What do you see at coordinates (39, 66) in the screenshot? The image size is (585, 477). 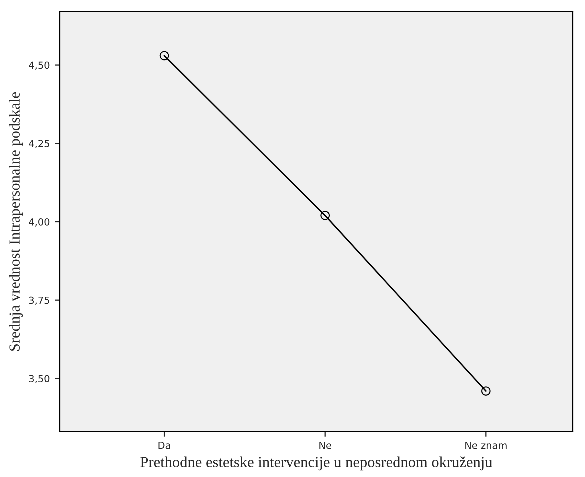 I see `y-tick-label: 4,50` at bounding box center [39, 66].